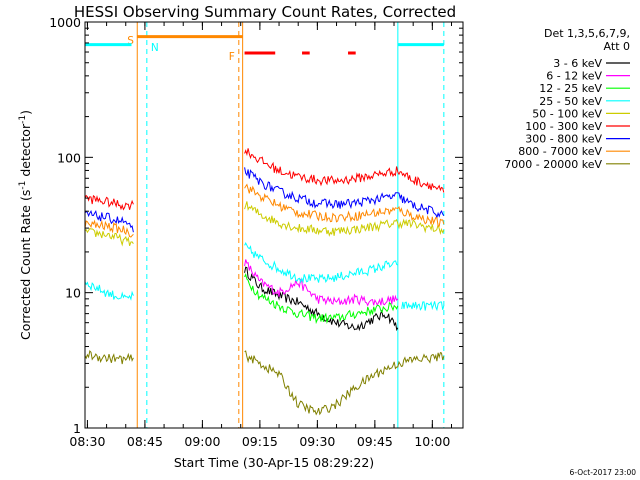 This screenshot has height=480, width=640. Describe the element at coordinates (232, 57) in the screenshot. I see `annotation-label-f: F` at that location.